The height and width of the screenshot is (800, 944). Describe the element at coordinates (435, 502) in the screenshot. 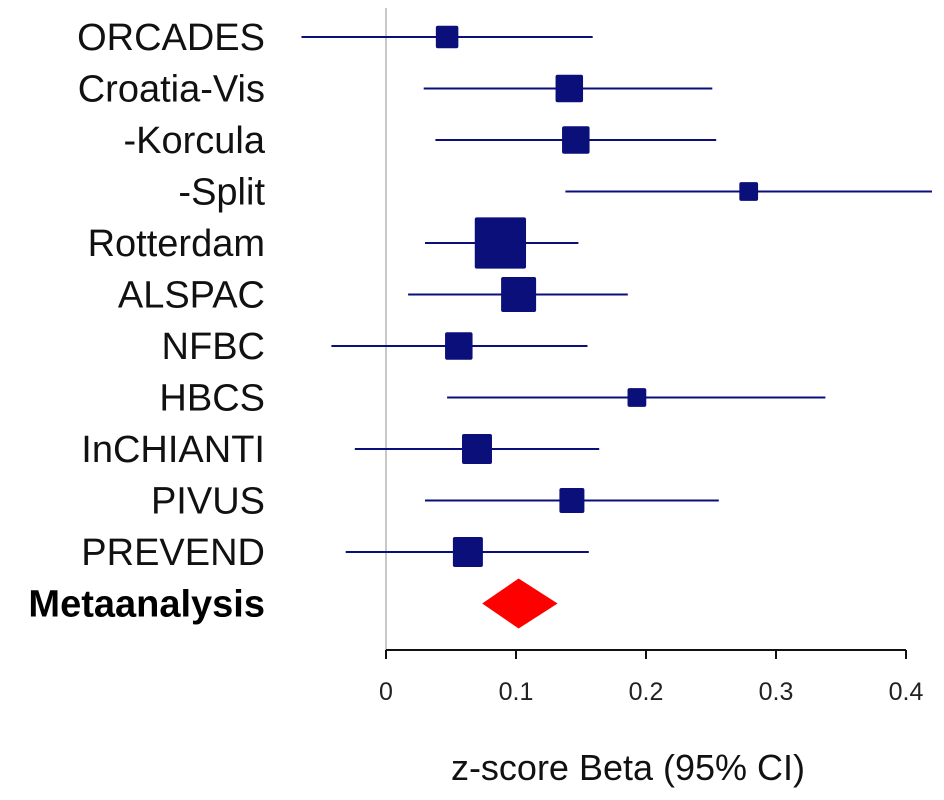

I see `study-row: PIVUS` at that location.